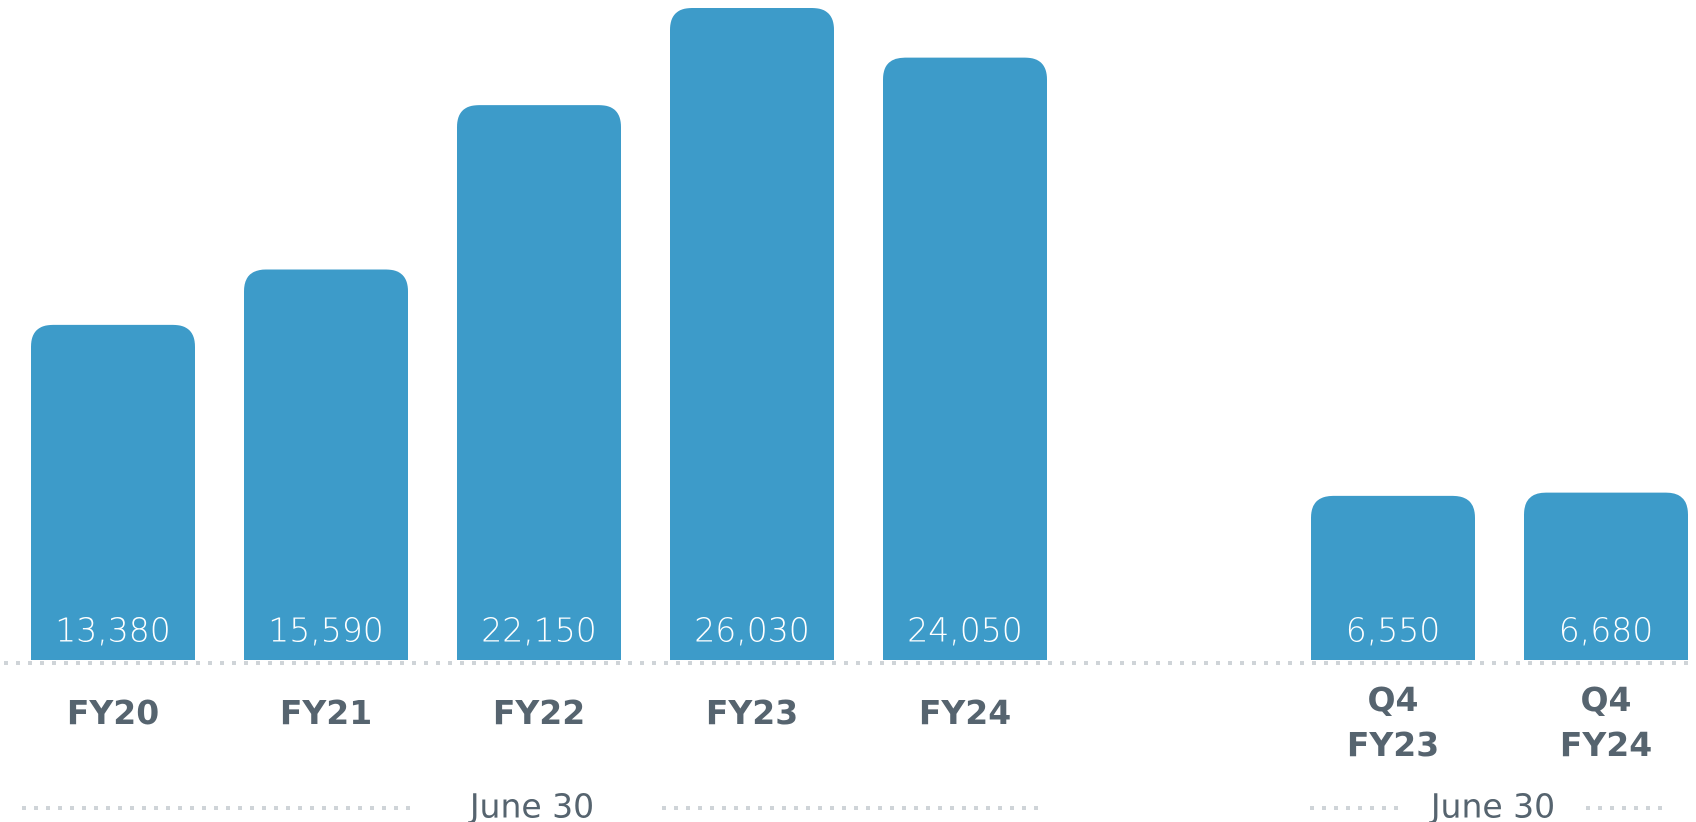 This screenshot has height=822, width=1696. I want to click on value-label: 13,380, so click(112, 630).